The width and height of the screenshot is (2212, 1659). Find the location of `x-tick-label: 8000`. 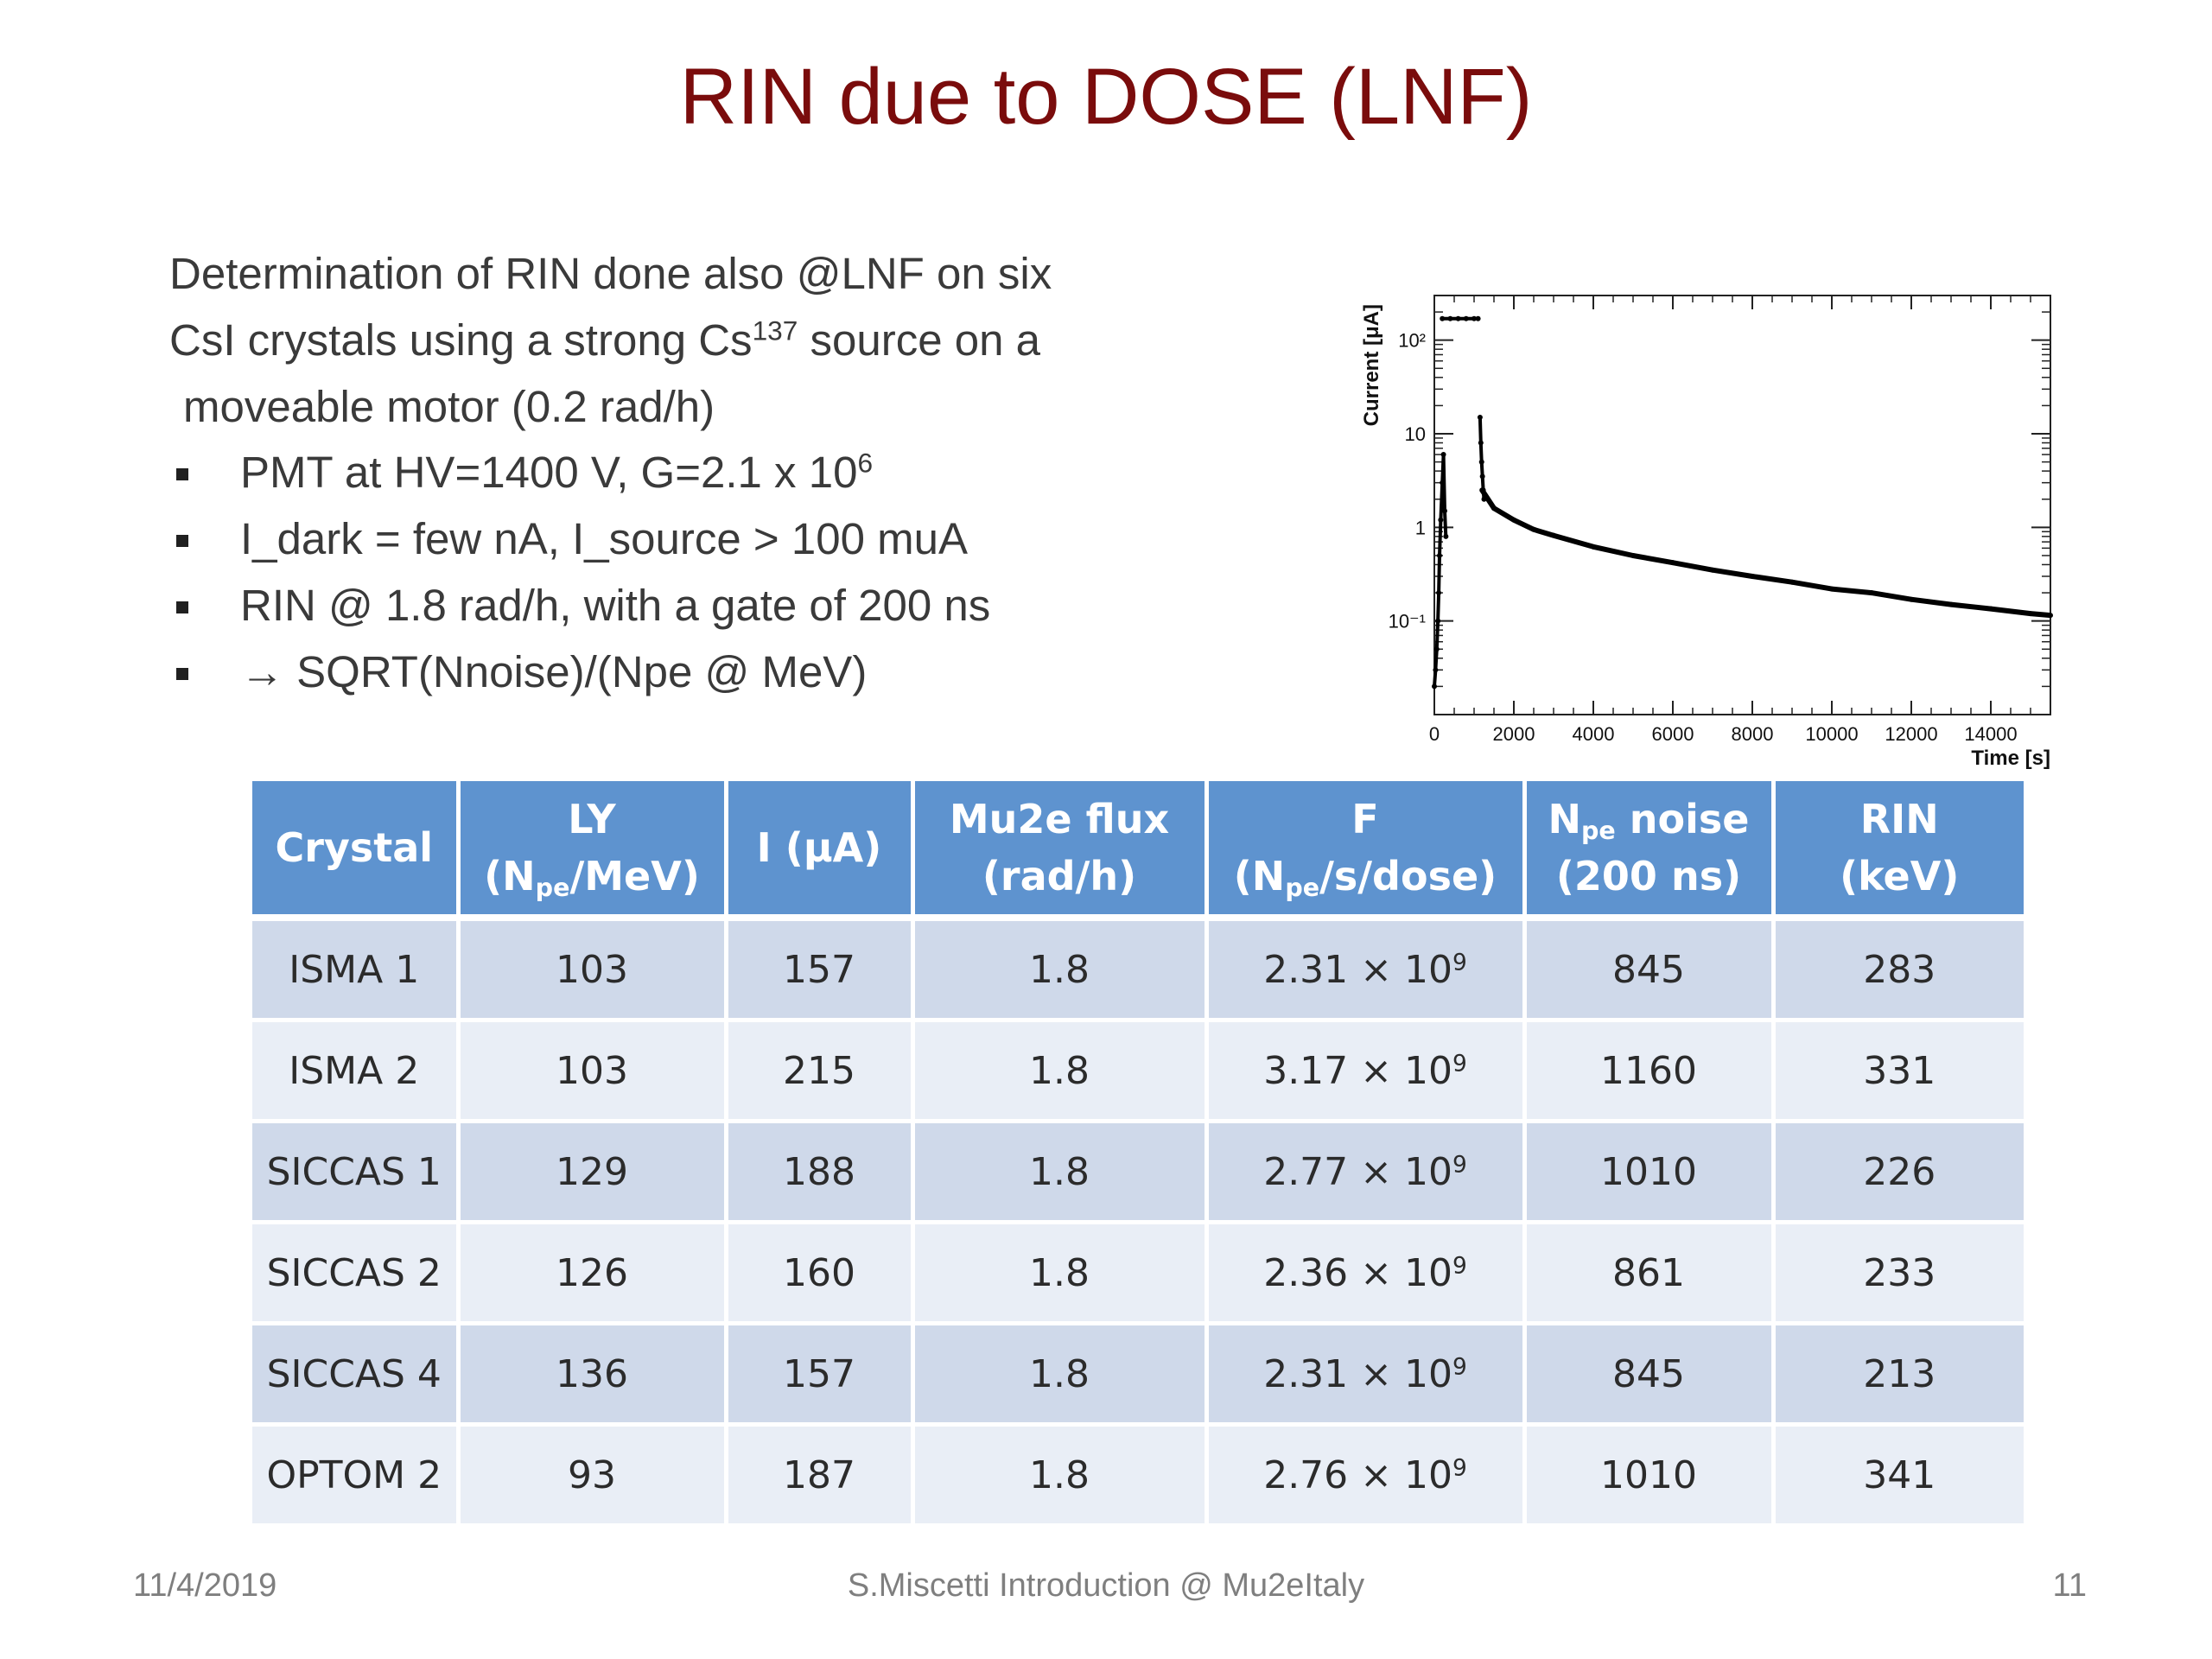

x-tick-label: 8000 is located at coordinates (1753, 734).